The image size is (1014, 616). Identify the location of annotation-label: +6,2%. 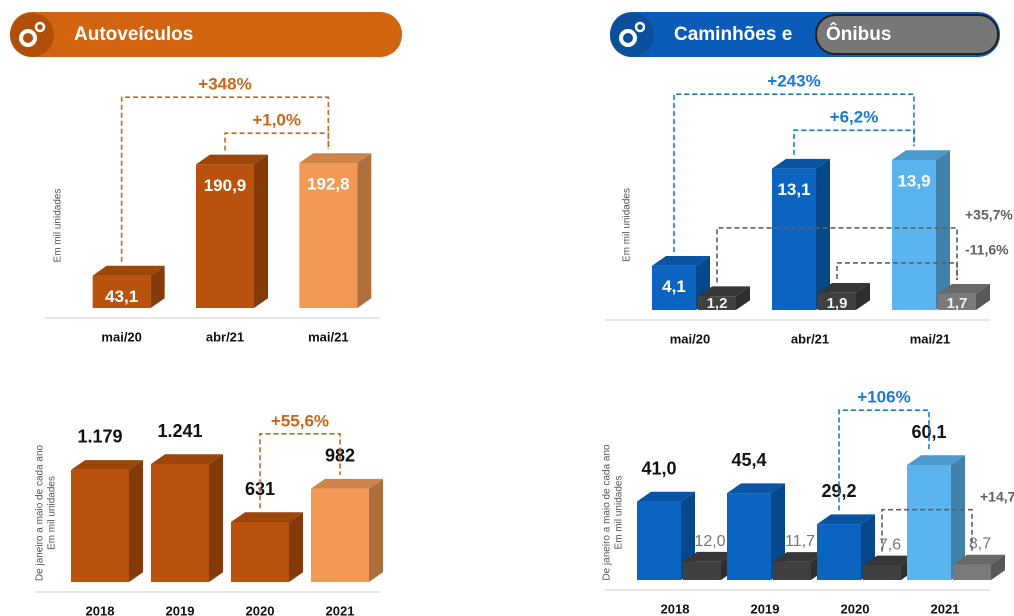
(854, 117).